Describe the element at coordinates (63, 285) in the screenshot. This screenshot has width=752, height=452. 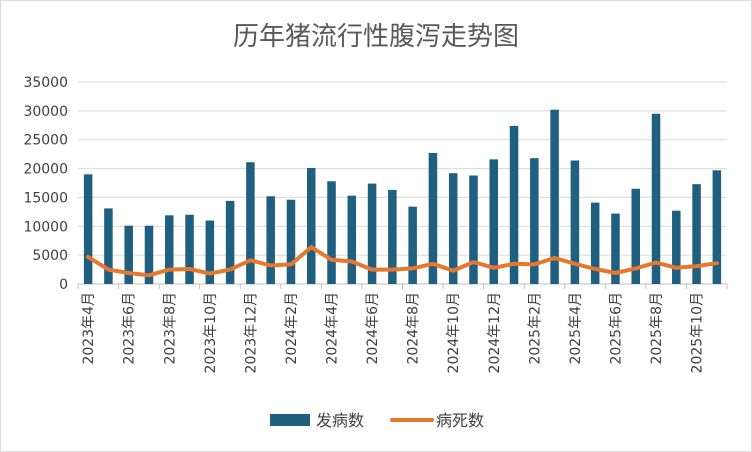
I see `y-tick-label: 0` at that location.